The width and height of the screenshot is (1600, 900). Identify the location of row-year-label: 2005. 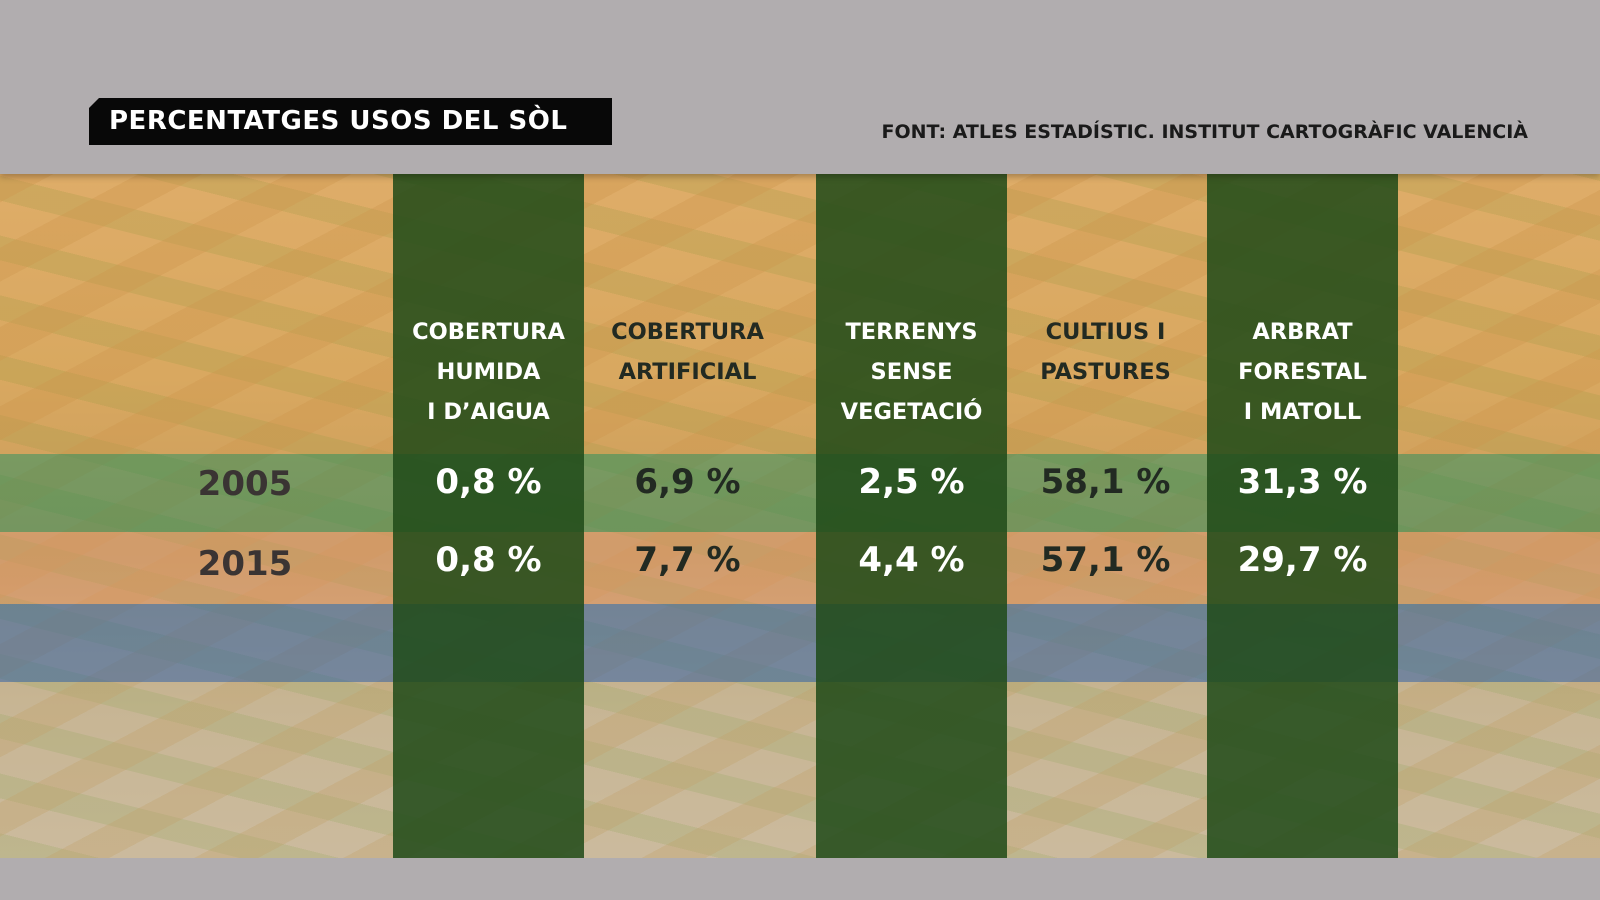
(245, 484).